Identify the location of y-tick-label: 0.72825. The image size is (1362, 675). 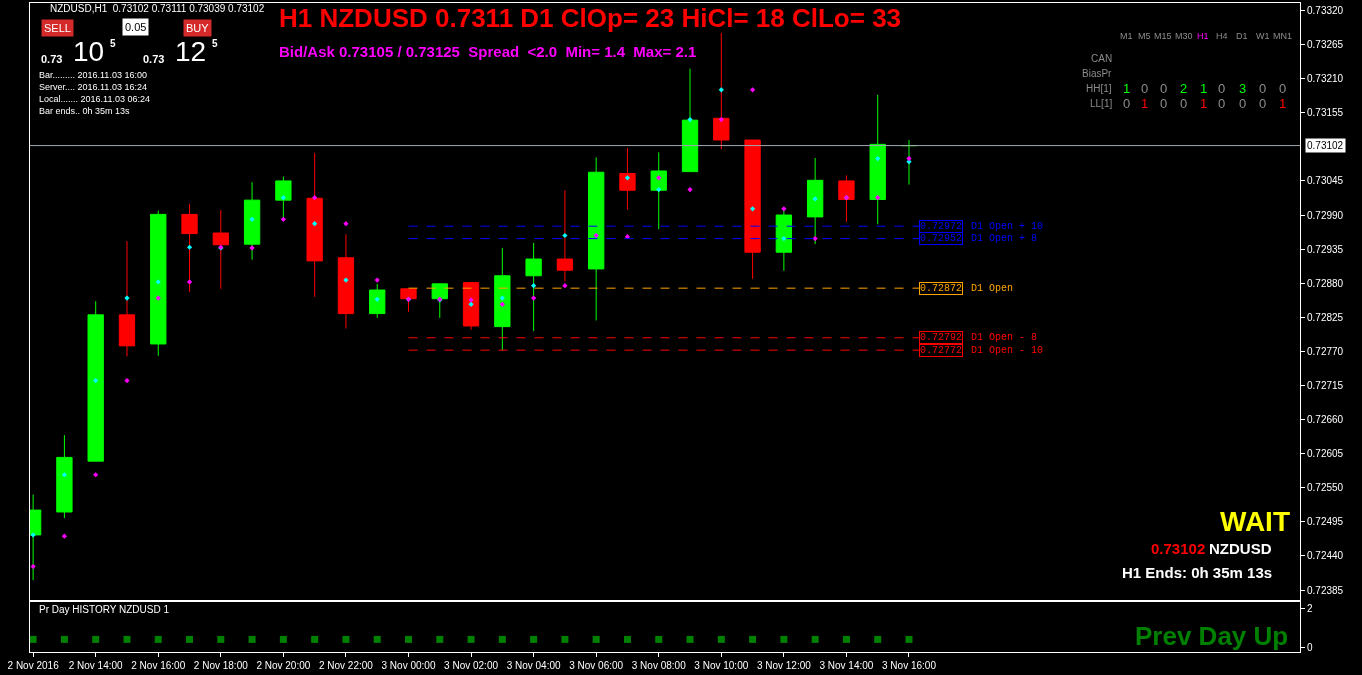
(1325, 317).